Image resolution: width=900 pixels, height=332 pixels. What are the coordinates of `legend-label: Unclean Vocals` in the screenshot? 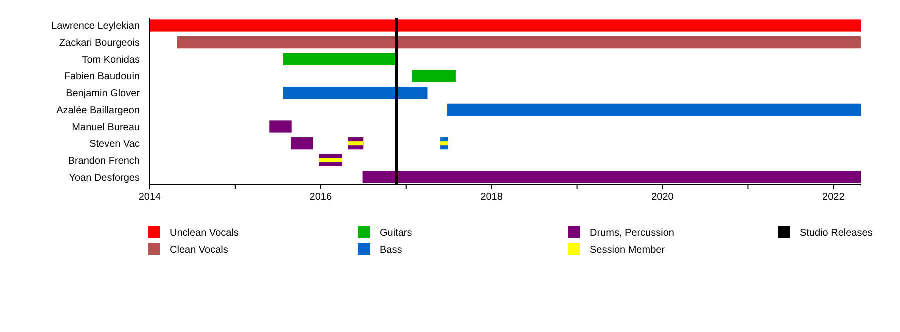 It's located at (204, 233).